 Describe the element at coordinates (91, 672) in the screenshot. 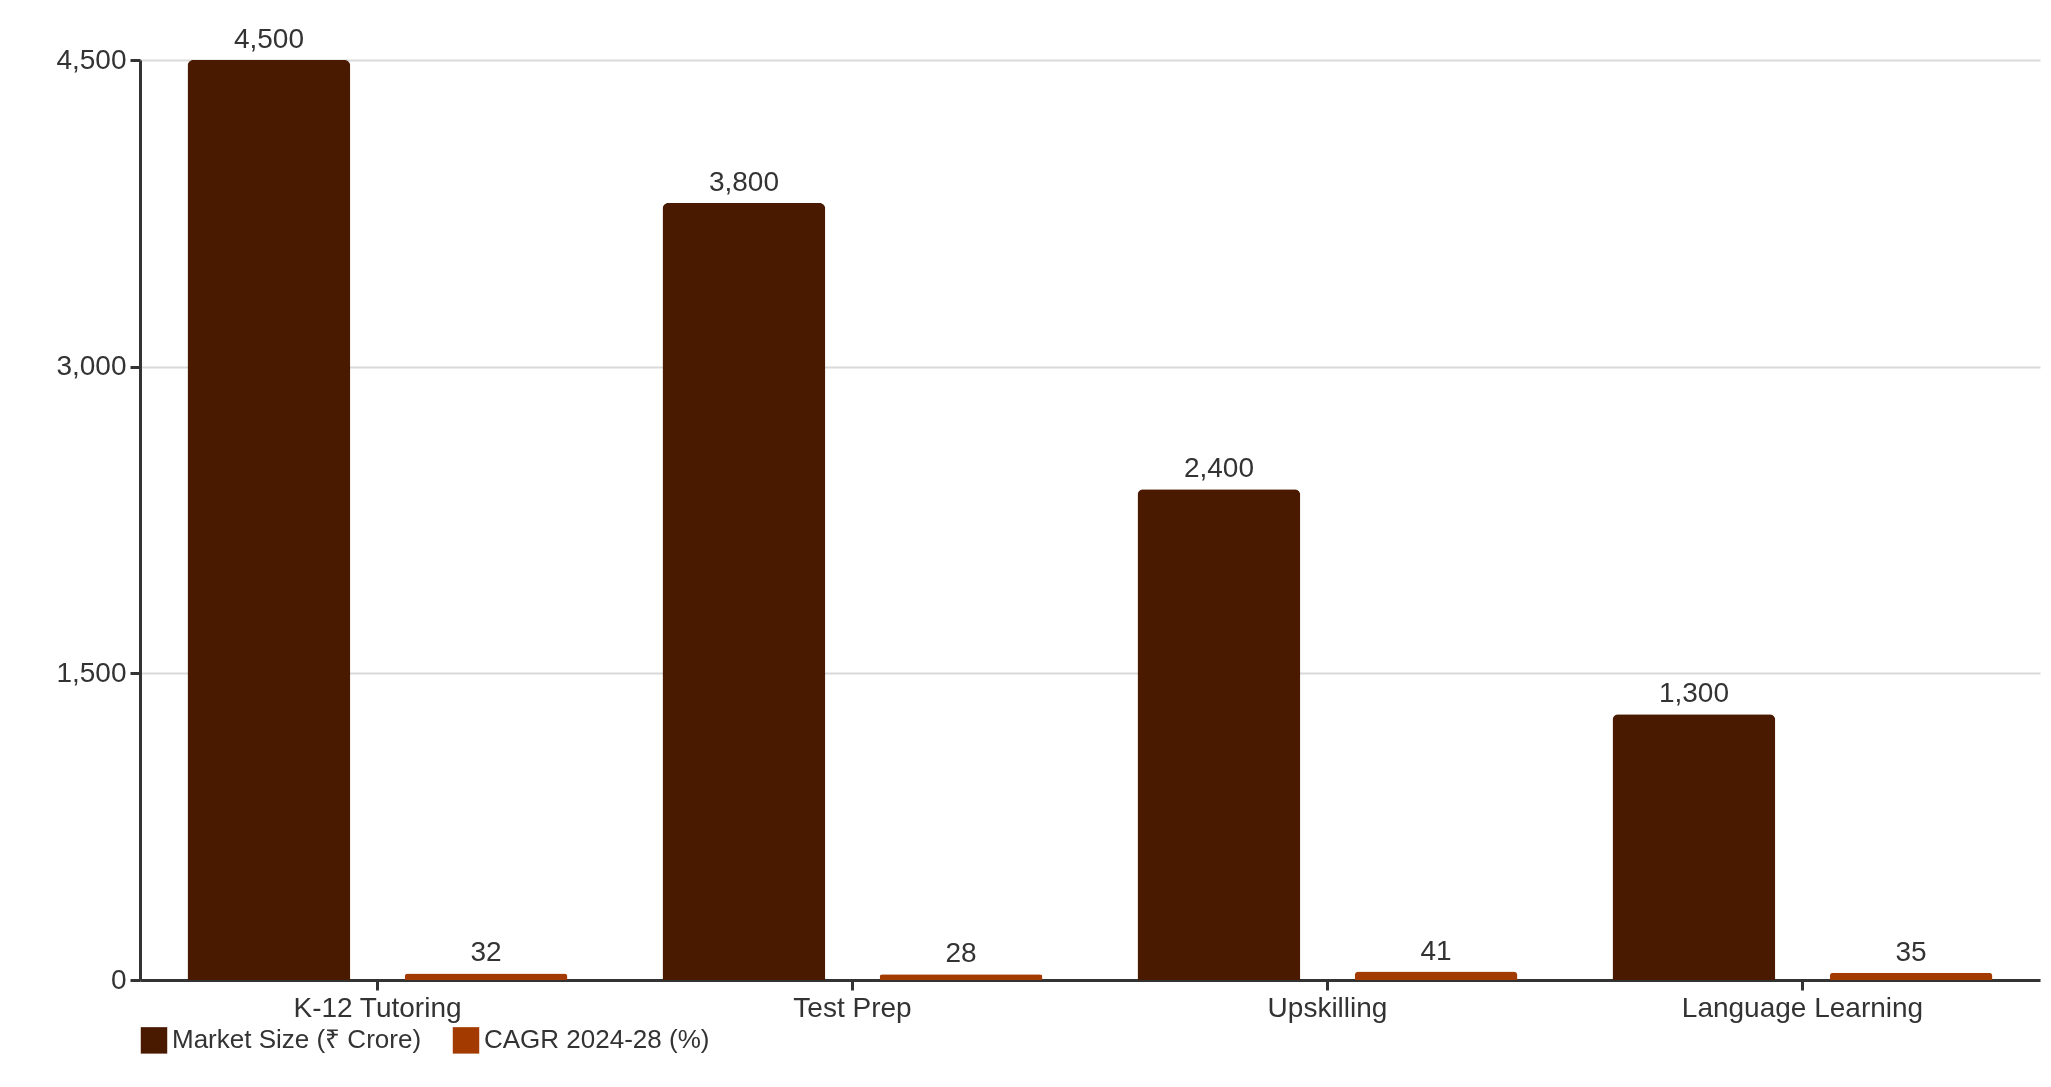

I see `y-tick-label: 1,500` at that location.